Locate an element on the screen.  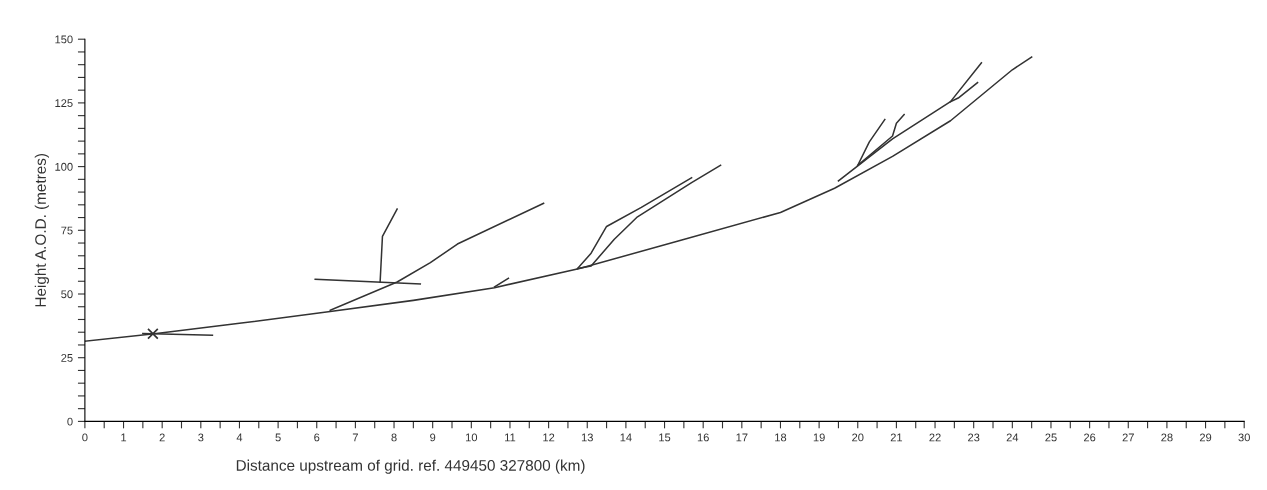
x-tick-label: 19 is located at coordinates (819, 437).